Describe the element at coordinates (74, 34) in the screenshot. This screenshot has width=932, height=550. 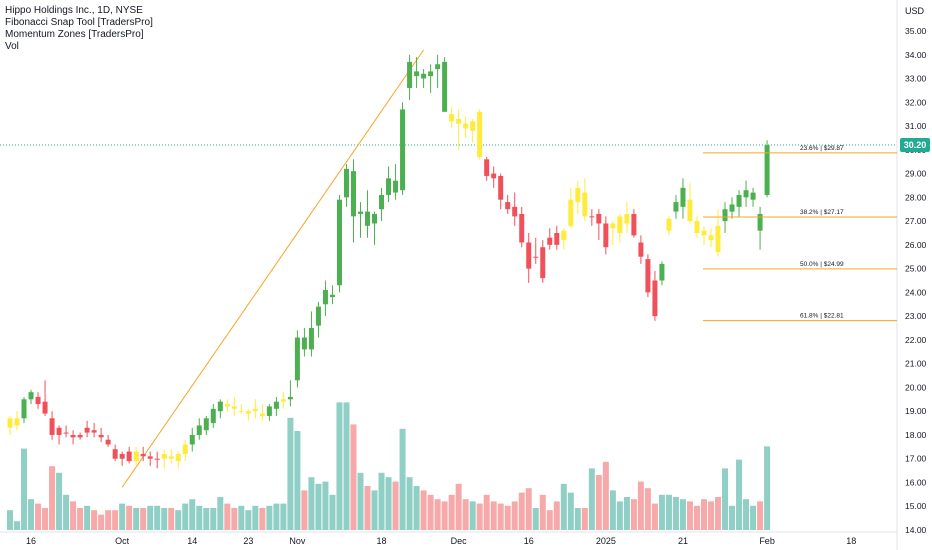
I see `indicator-momentum: Momentum Zones [TradersPro]` at that location.